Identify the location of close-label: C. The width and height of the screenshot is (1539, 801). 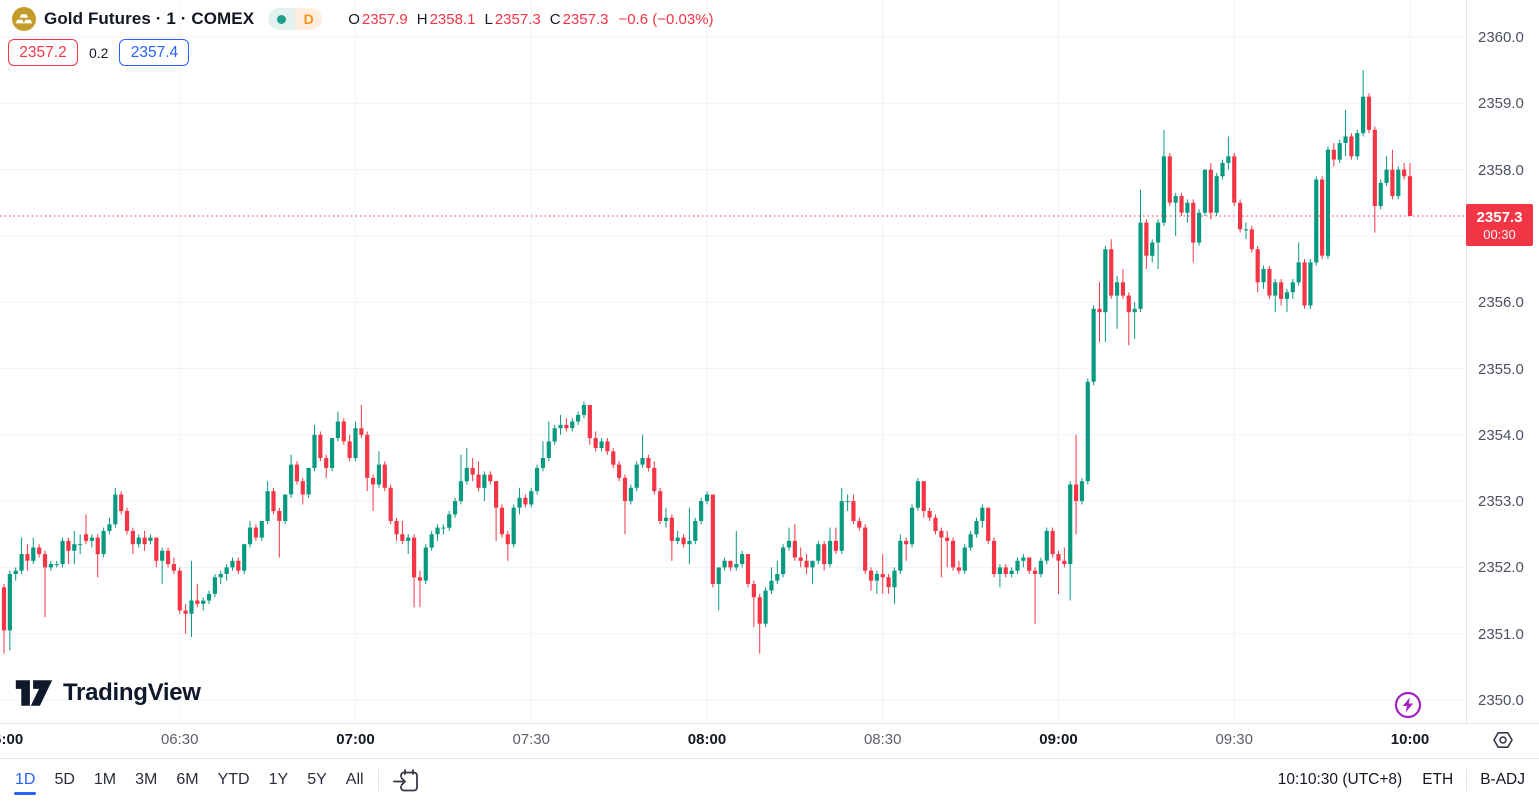
(555, 19).